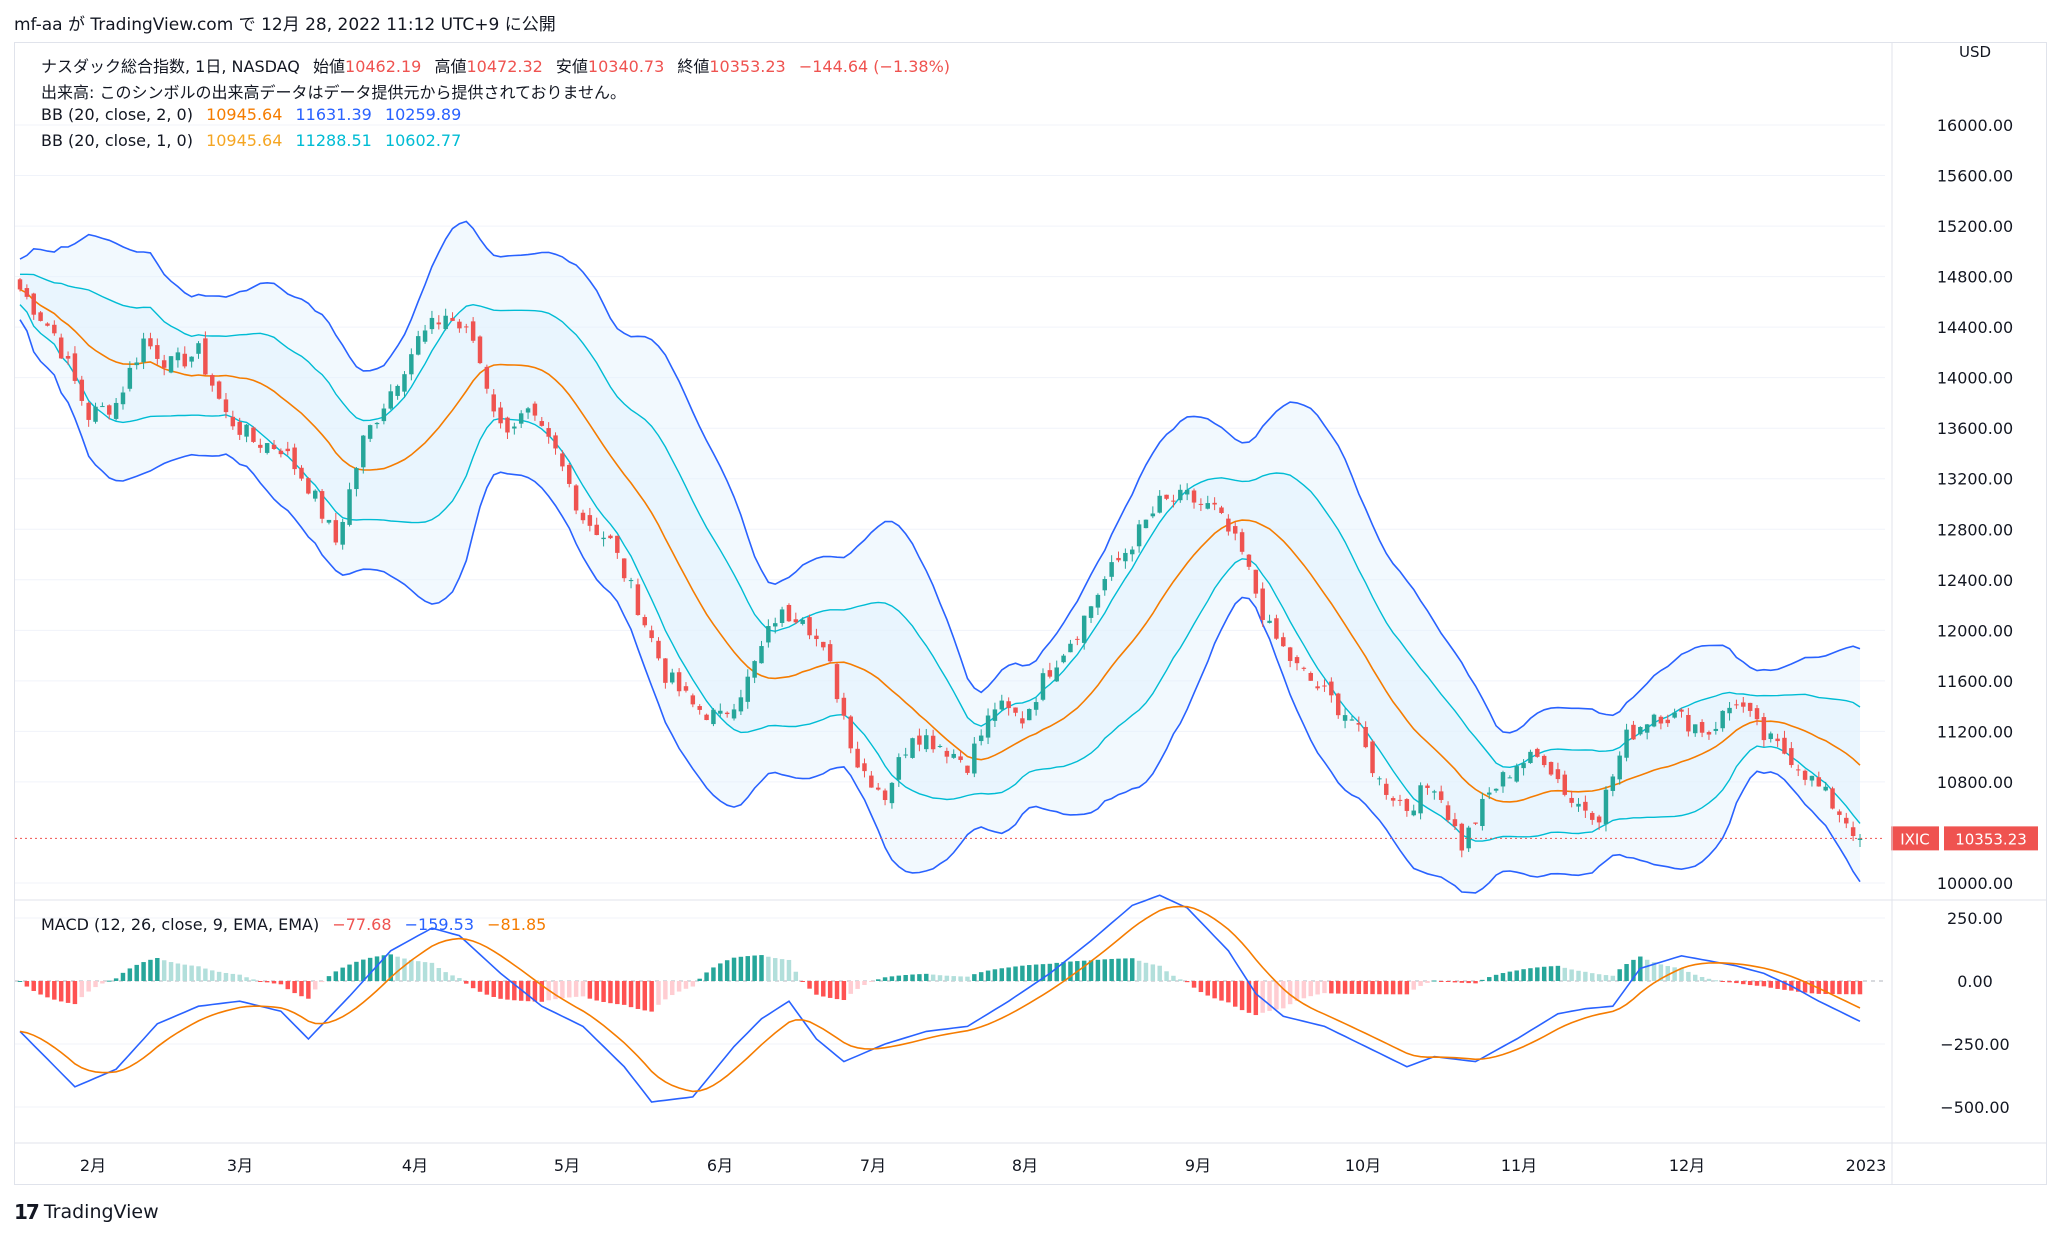  I want to click on open-value: 10462.19, so click(383, 66).